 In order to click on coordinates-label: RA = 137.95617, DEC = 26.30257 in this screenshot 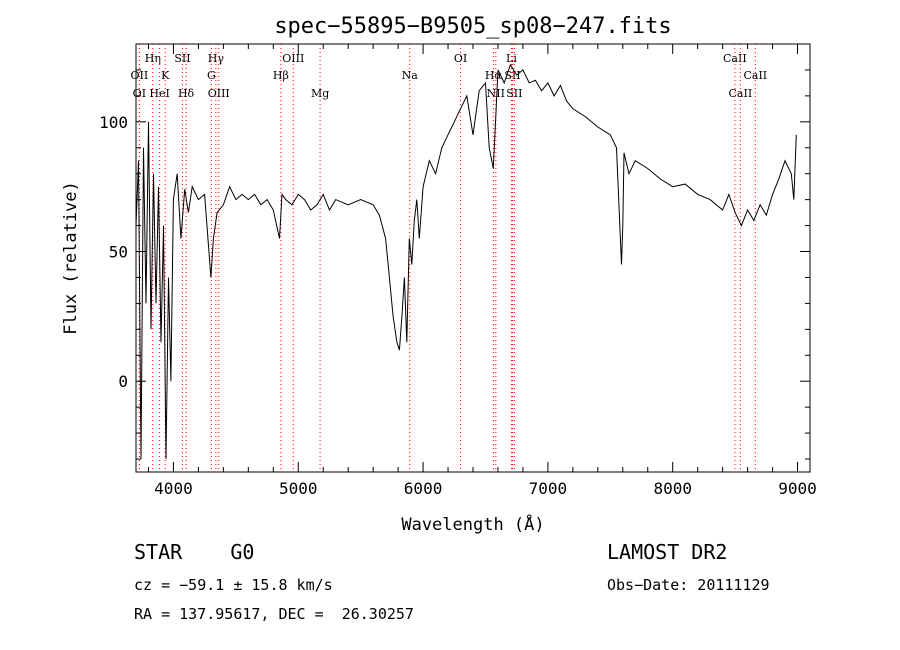, I will do `click(274, 614)`.